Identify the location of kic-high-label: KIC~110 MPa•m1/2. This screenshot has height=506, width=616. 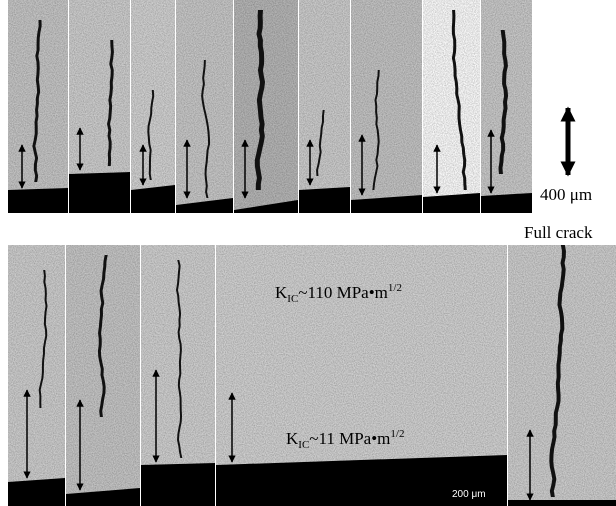
(338, 293).